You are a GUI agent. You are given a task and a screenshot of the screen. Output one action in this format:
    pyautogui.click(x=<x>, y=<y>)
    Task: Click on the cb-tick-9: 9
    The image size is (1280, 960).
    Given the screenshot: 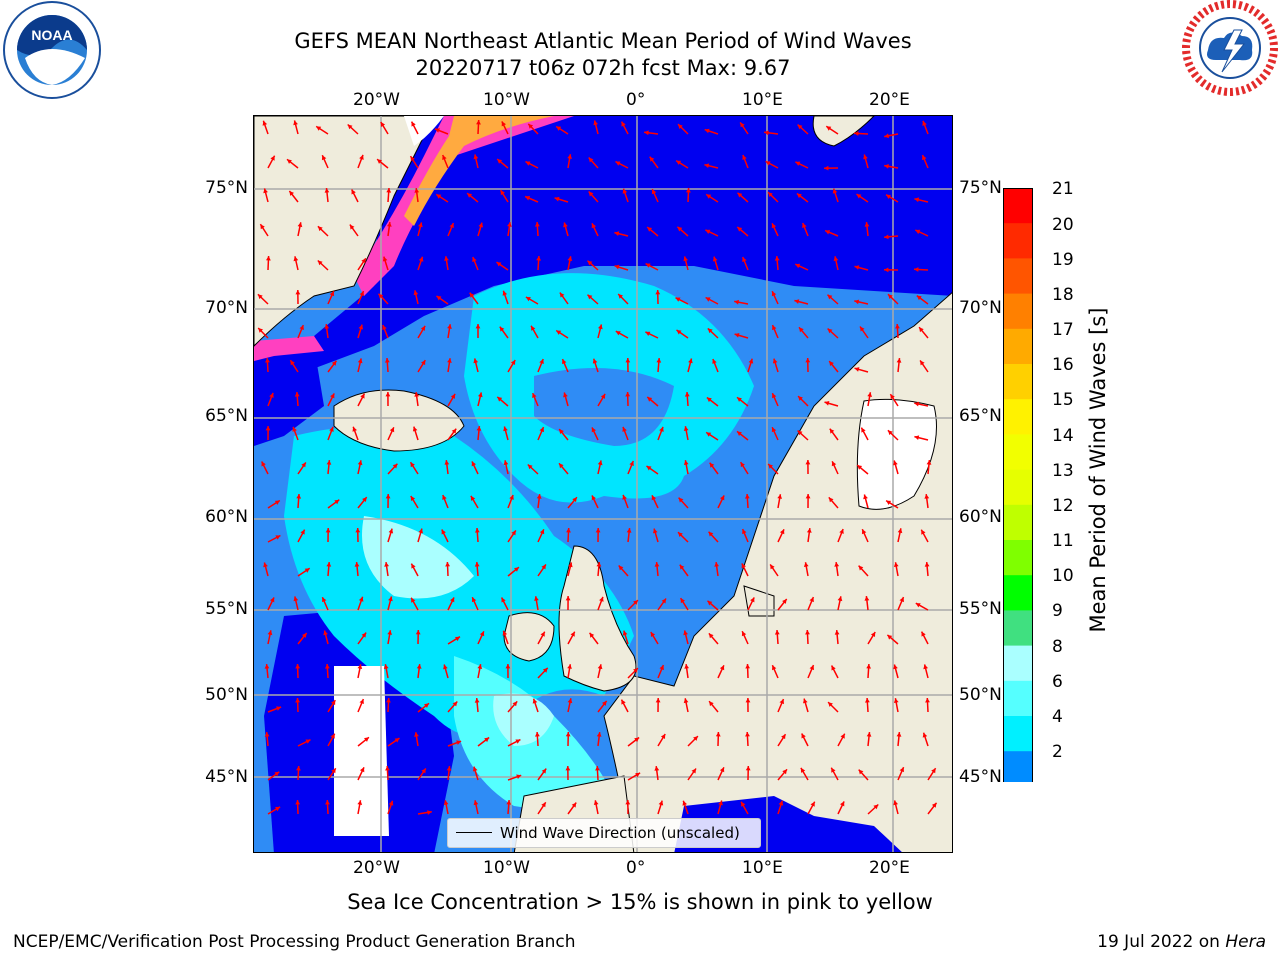 What is the action you would take?
    pyautogui.click(x=1057, y=611)
    